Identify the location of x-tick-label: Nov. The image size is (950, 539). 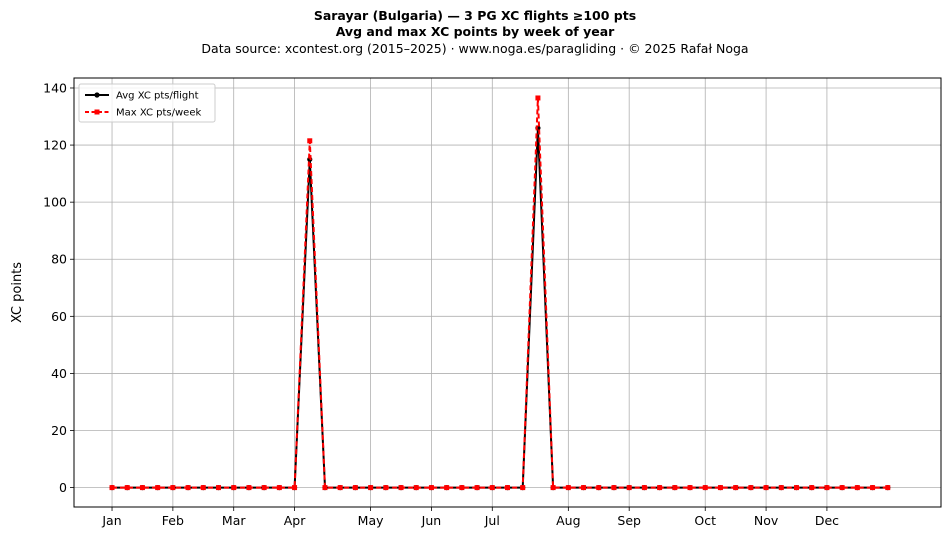
(766, 520).